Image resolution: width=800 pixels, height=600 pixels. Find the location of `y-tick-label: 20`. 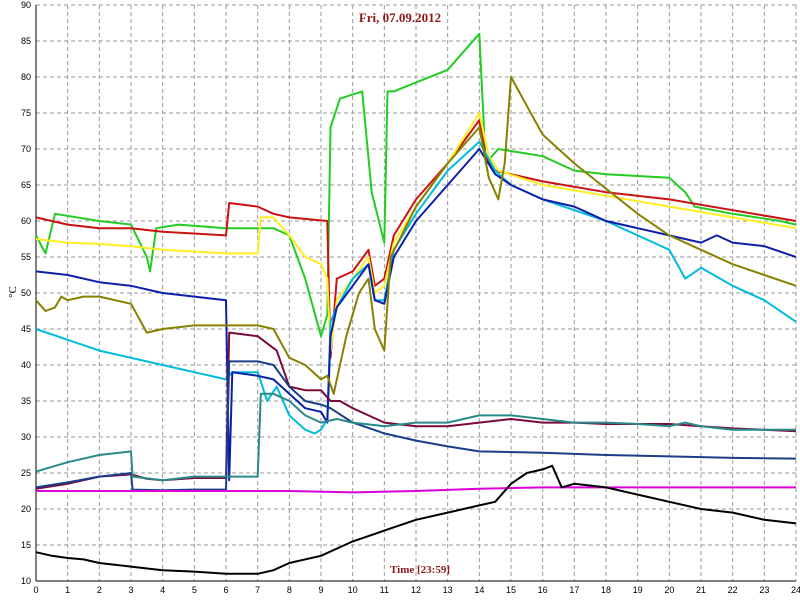

y-tick-label: 20 is located at coordinates (26, 509).